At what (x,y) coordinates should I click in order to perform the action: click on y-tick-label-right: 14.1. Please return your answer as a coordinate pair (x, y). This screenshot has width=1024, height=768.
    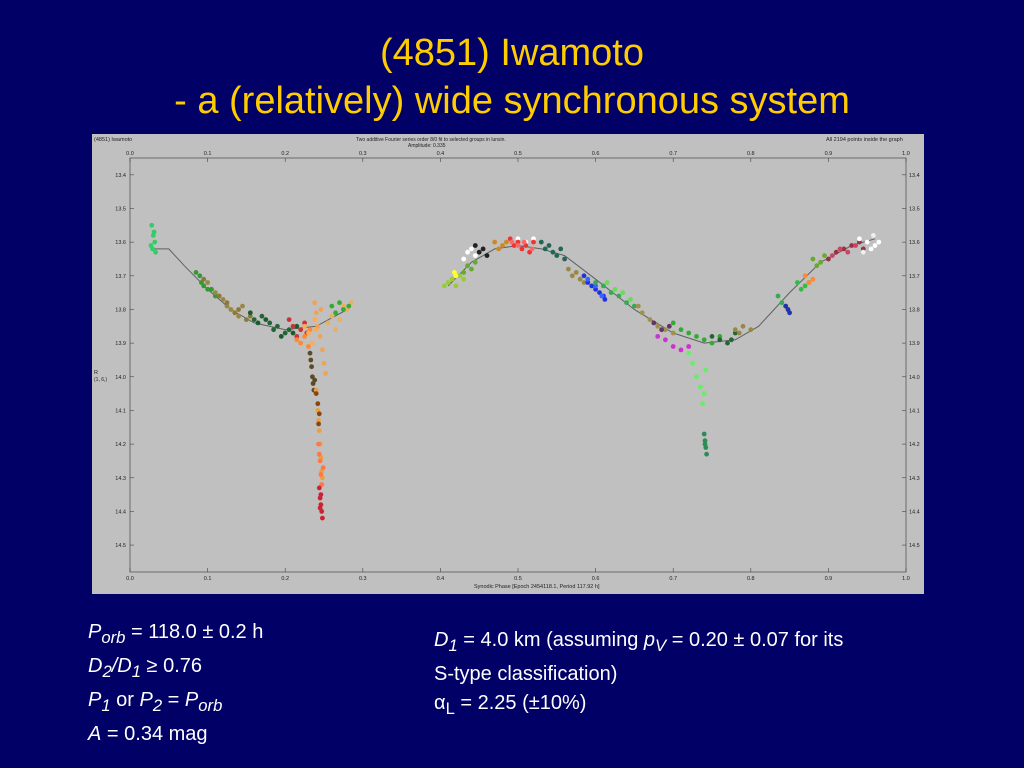
    Looking at the image, I should click on (914, 411).